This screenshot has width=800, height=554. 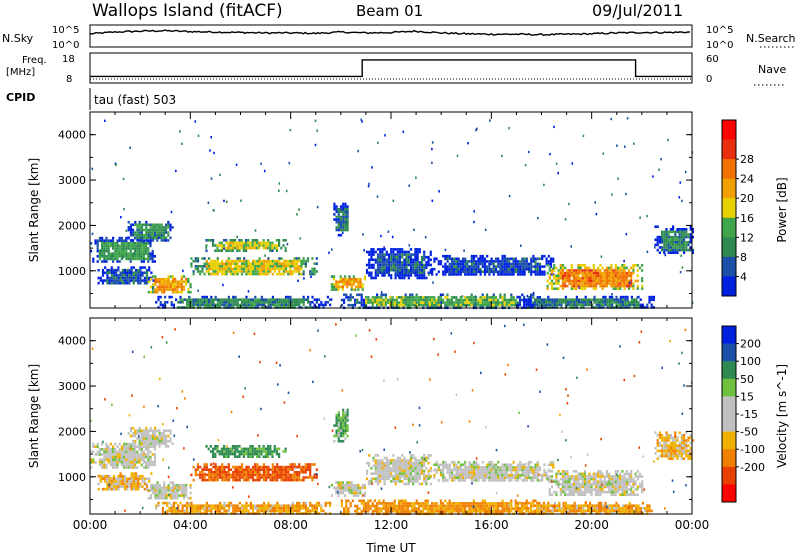 I want to click on power-colorbar: 4 8 12 16 20 24 28 Power [dB], so click(x=755, y=208).